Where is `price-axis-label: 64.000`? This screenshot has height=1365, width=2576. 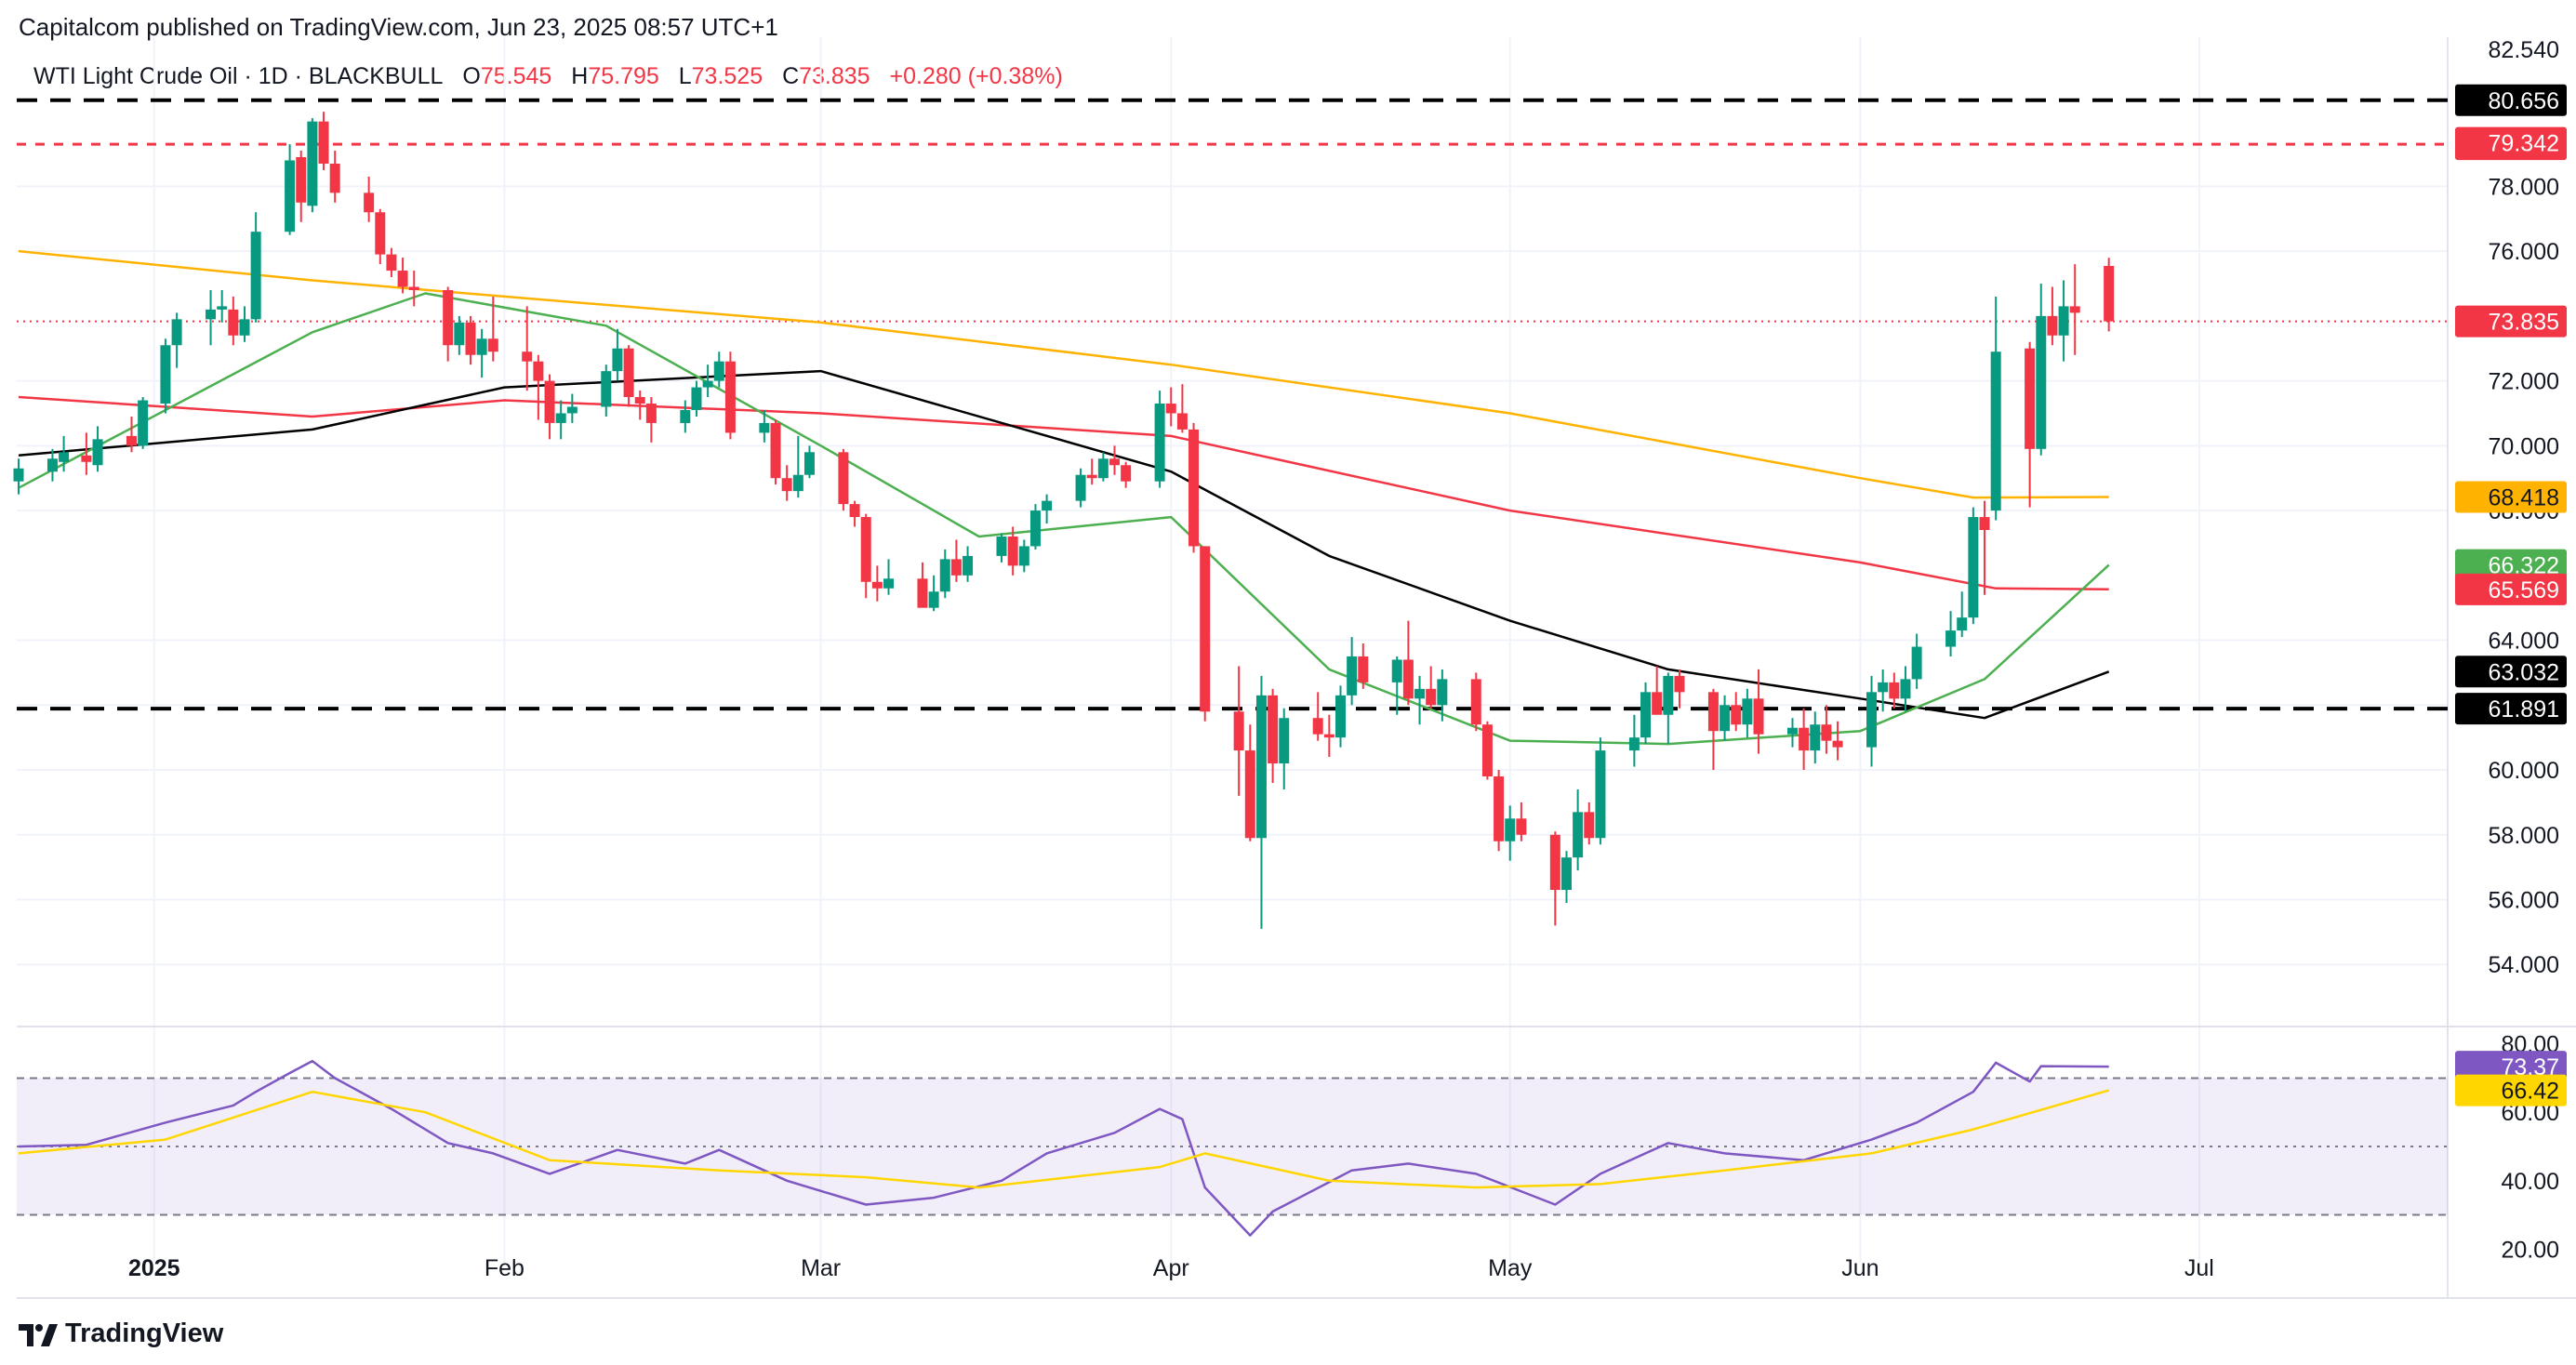
price-axis-label: 64.000 is located at coordinates (2524, 642).